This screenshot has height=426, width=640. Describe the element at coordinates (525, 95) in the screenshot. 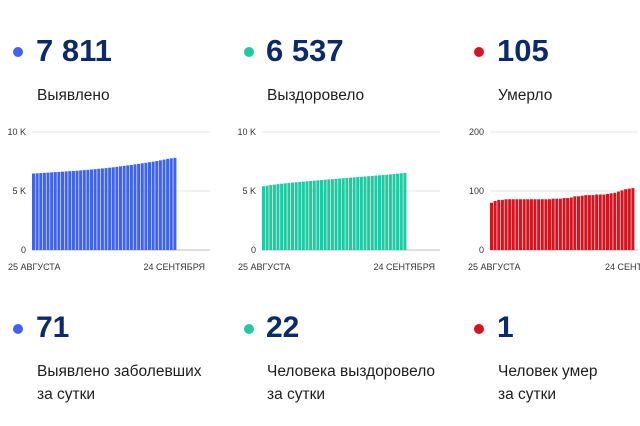

I see `died-total-label: Умерло` at that location.